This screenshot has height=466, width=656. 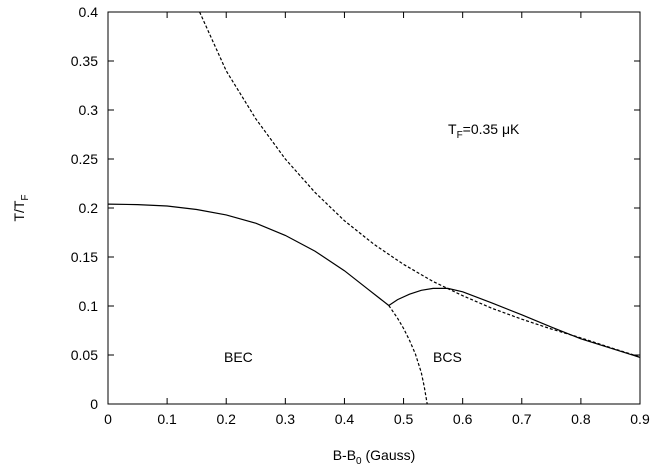 I want to click on x-axis-title: B-B0 (Gauss), so click(x=374, y=456).